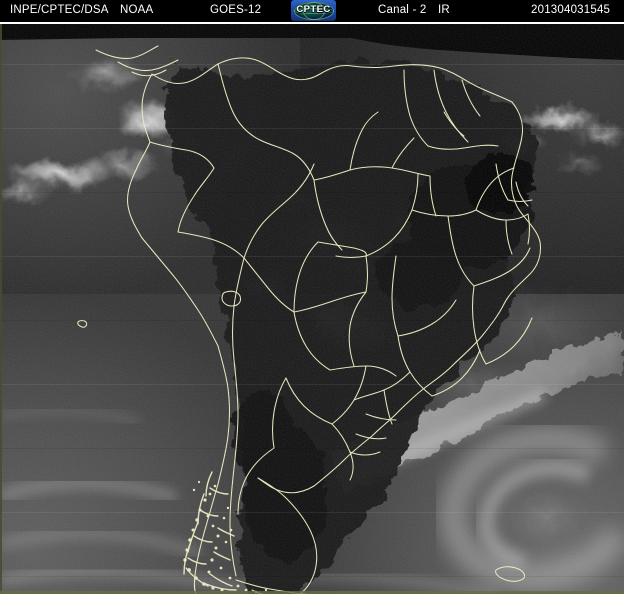 Image resolution: width=624 pixels, height=594 pixels. What do you see at coordinates (402, 10) in the screenshot?
I see `header-channel-label: Canal - 2` at bounding box center [402, 10].